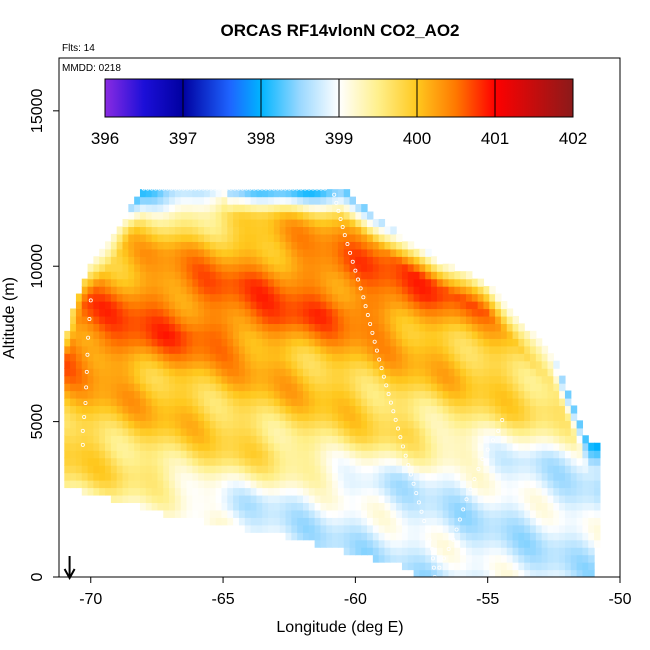 The height and width of the screenshot is (650, 650). What do you see at coordinates (339, 113) in the screenshot?
I see `colorbar: 396 397 398 399 400 401 402` at bounding box center [339, 113].